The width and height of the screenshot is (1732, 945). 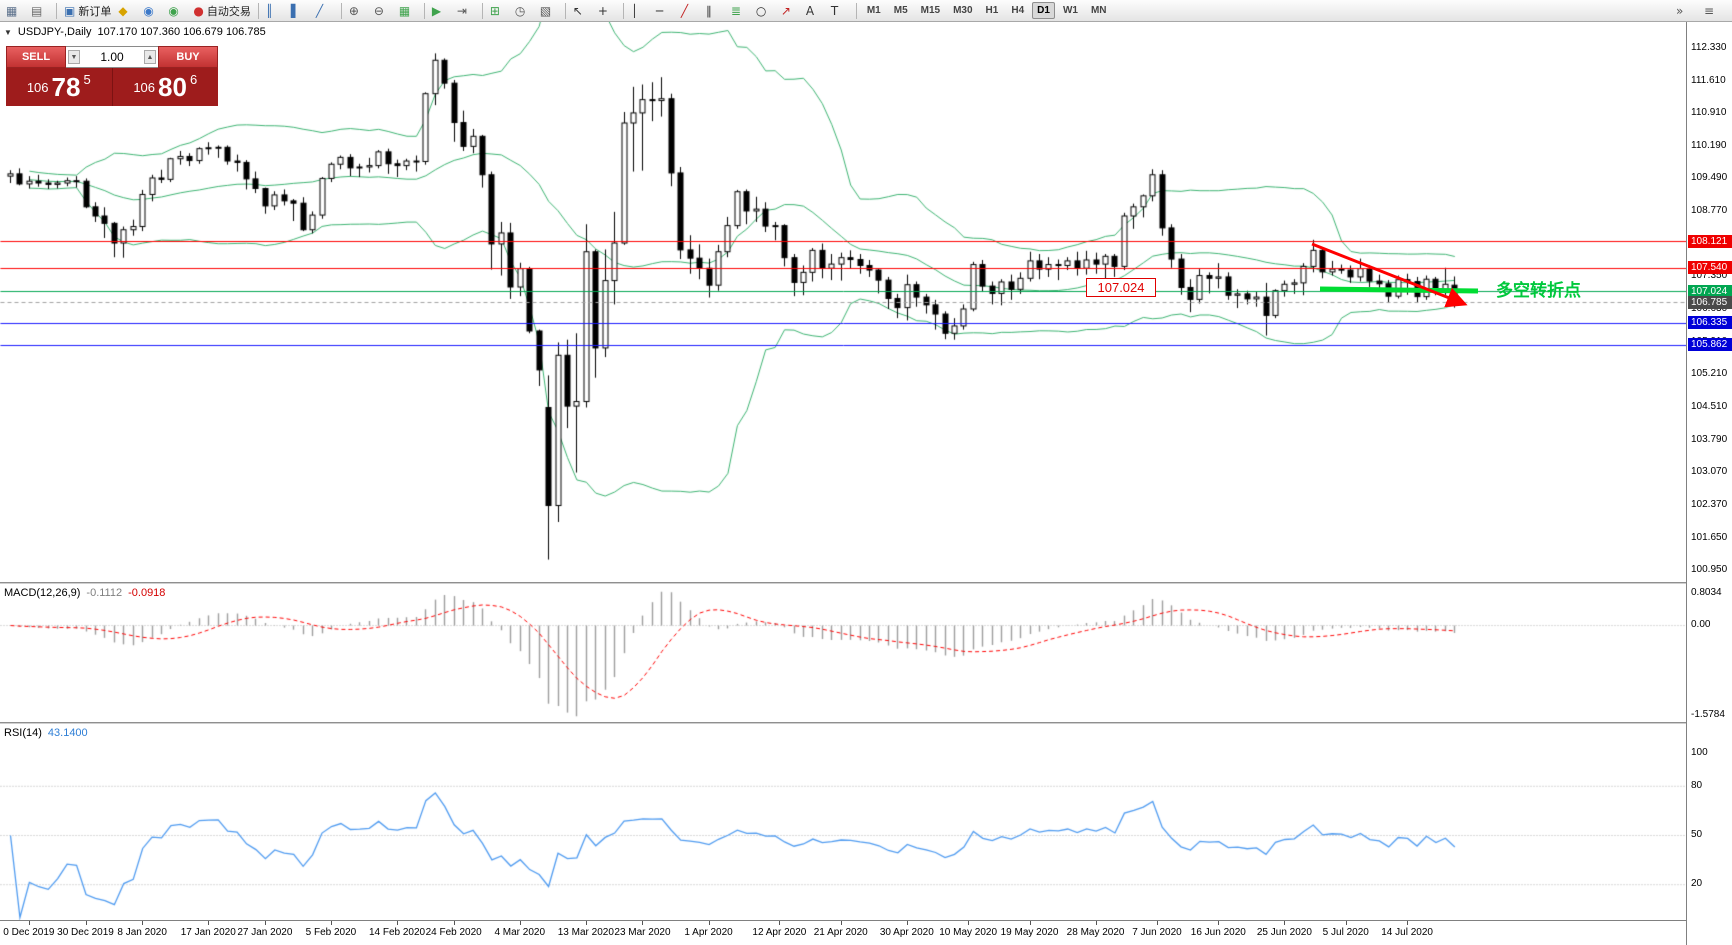 I want to click on price-badge-support-line-blue-2: 105.862, so click(x=1710, y=345).